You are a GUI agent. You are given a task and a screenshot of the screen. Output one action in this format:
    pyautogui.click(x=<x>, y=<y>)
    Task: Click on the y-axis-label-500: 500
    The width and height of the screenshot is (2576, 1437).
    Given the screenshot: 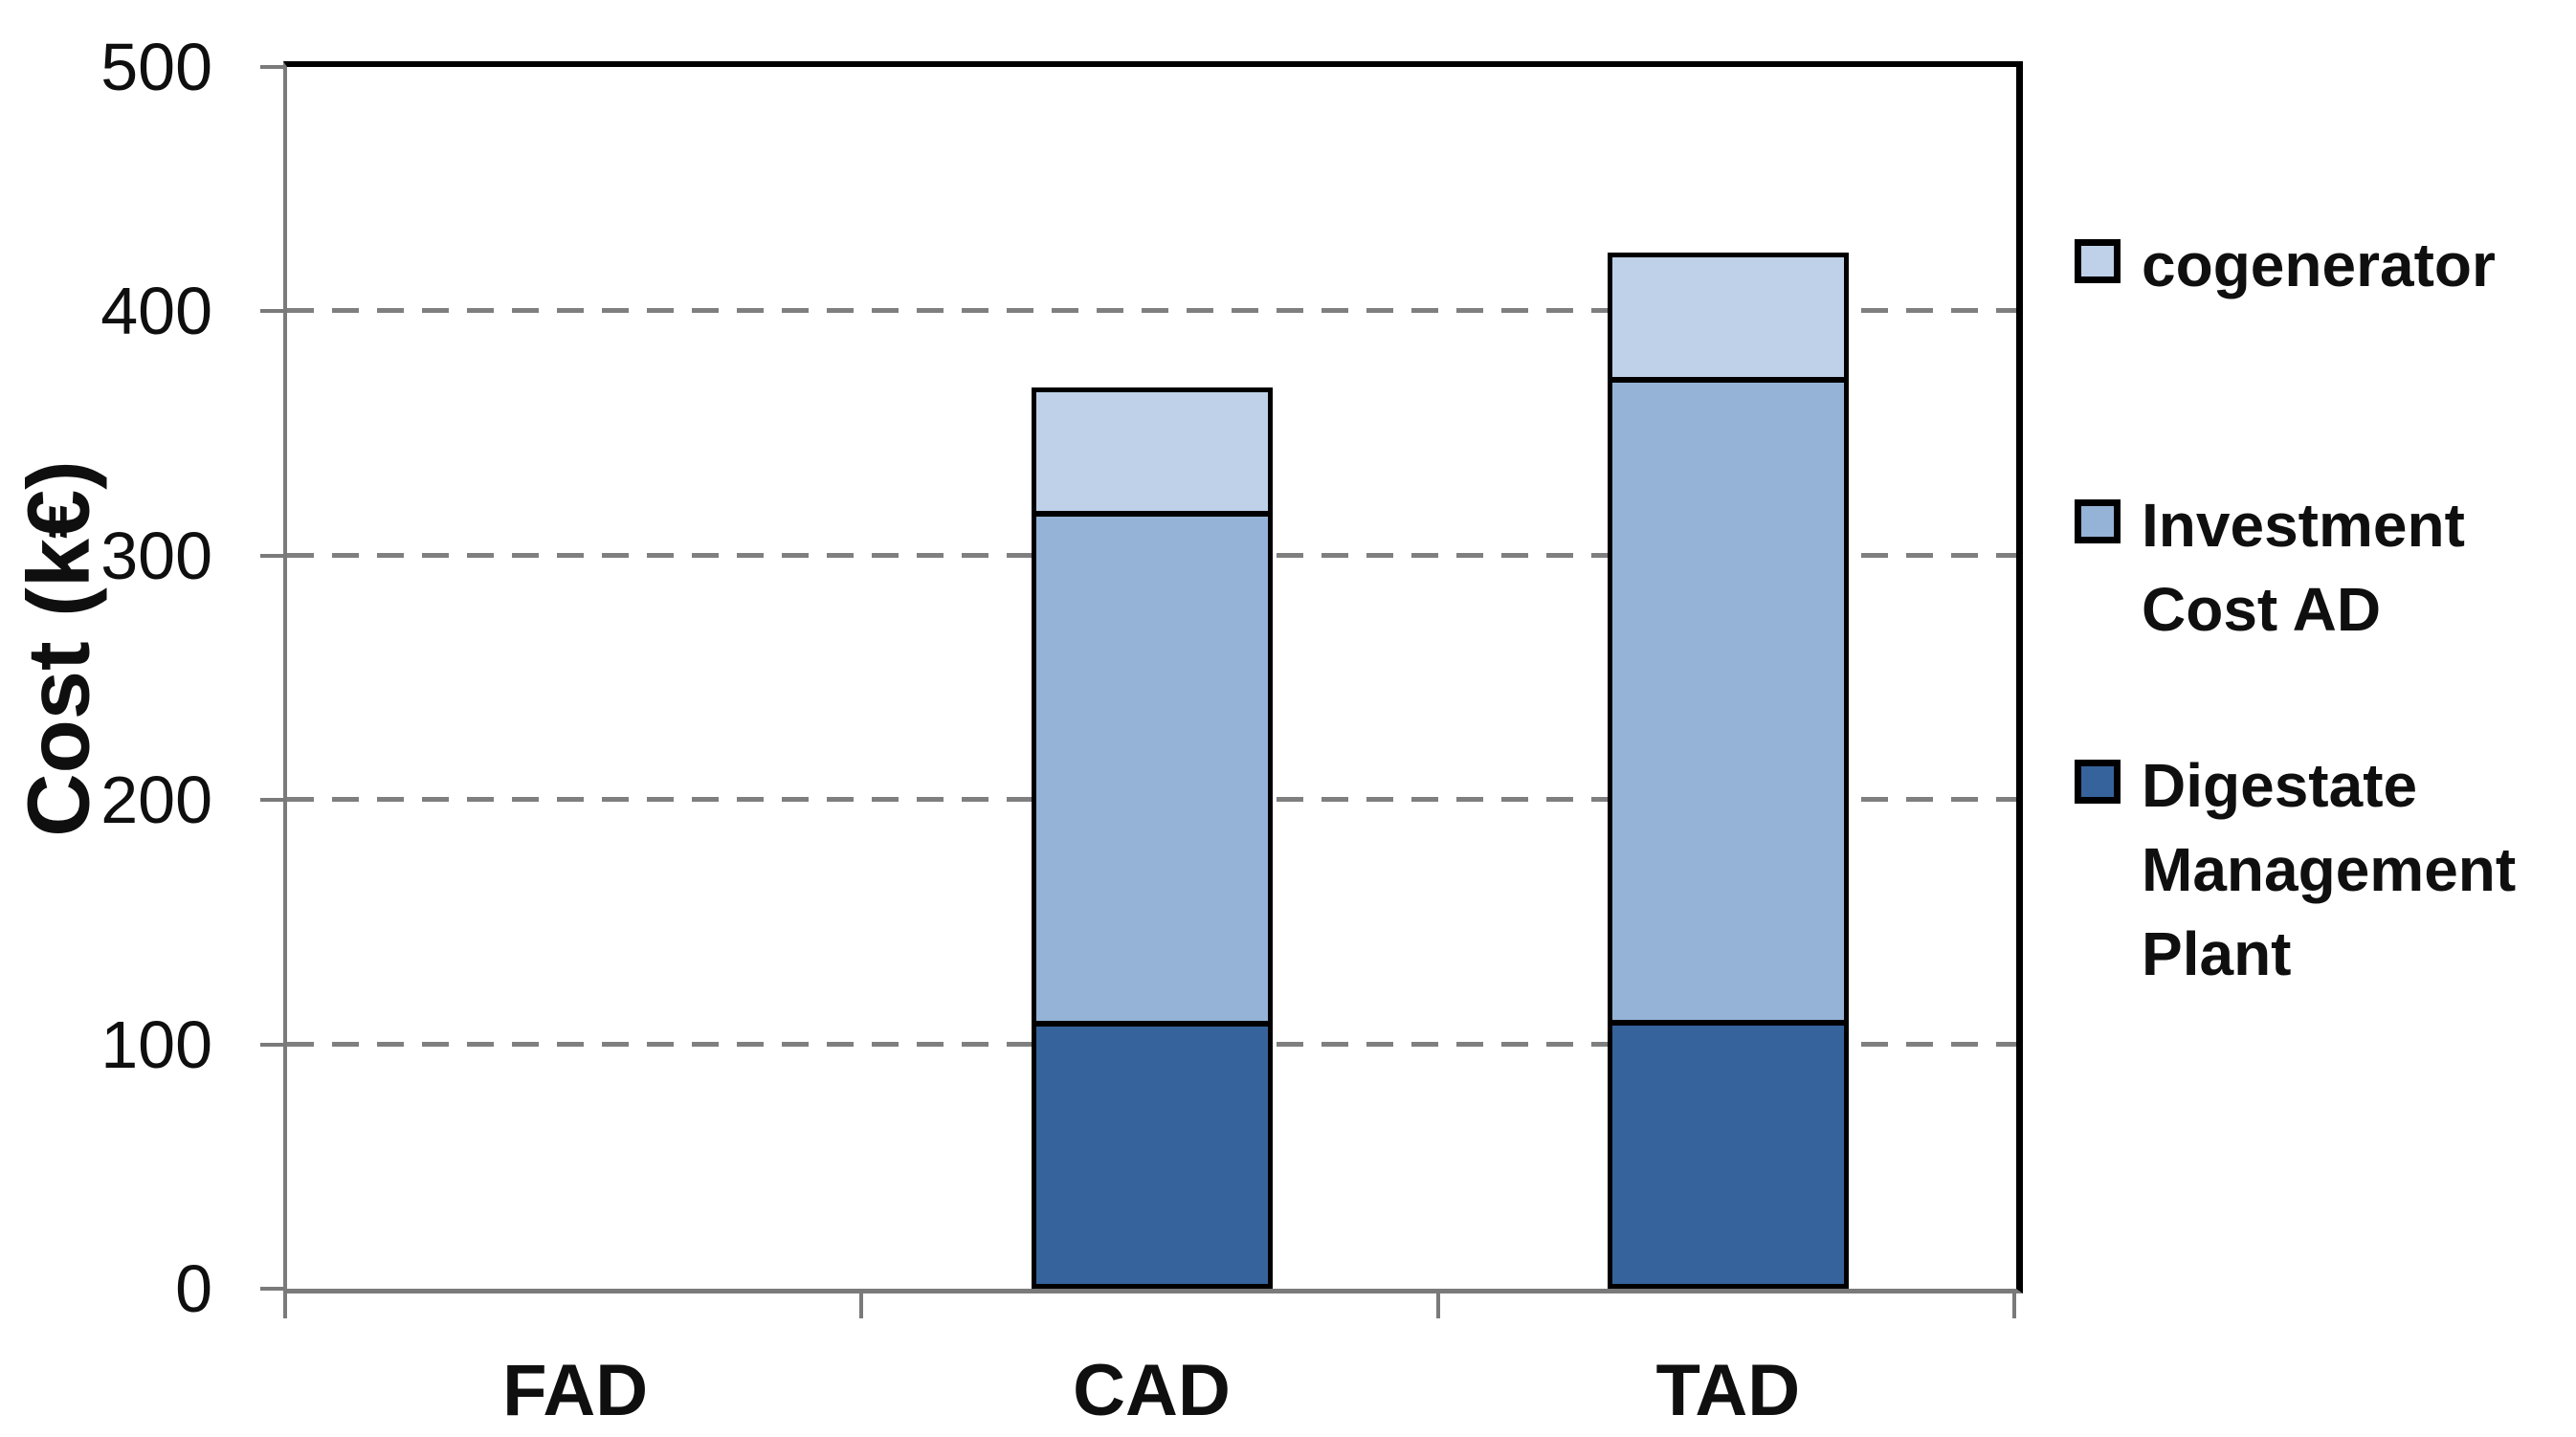 What is the action you would take?
    pyautogui.click(x=156, y=67)
    